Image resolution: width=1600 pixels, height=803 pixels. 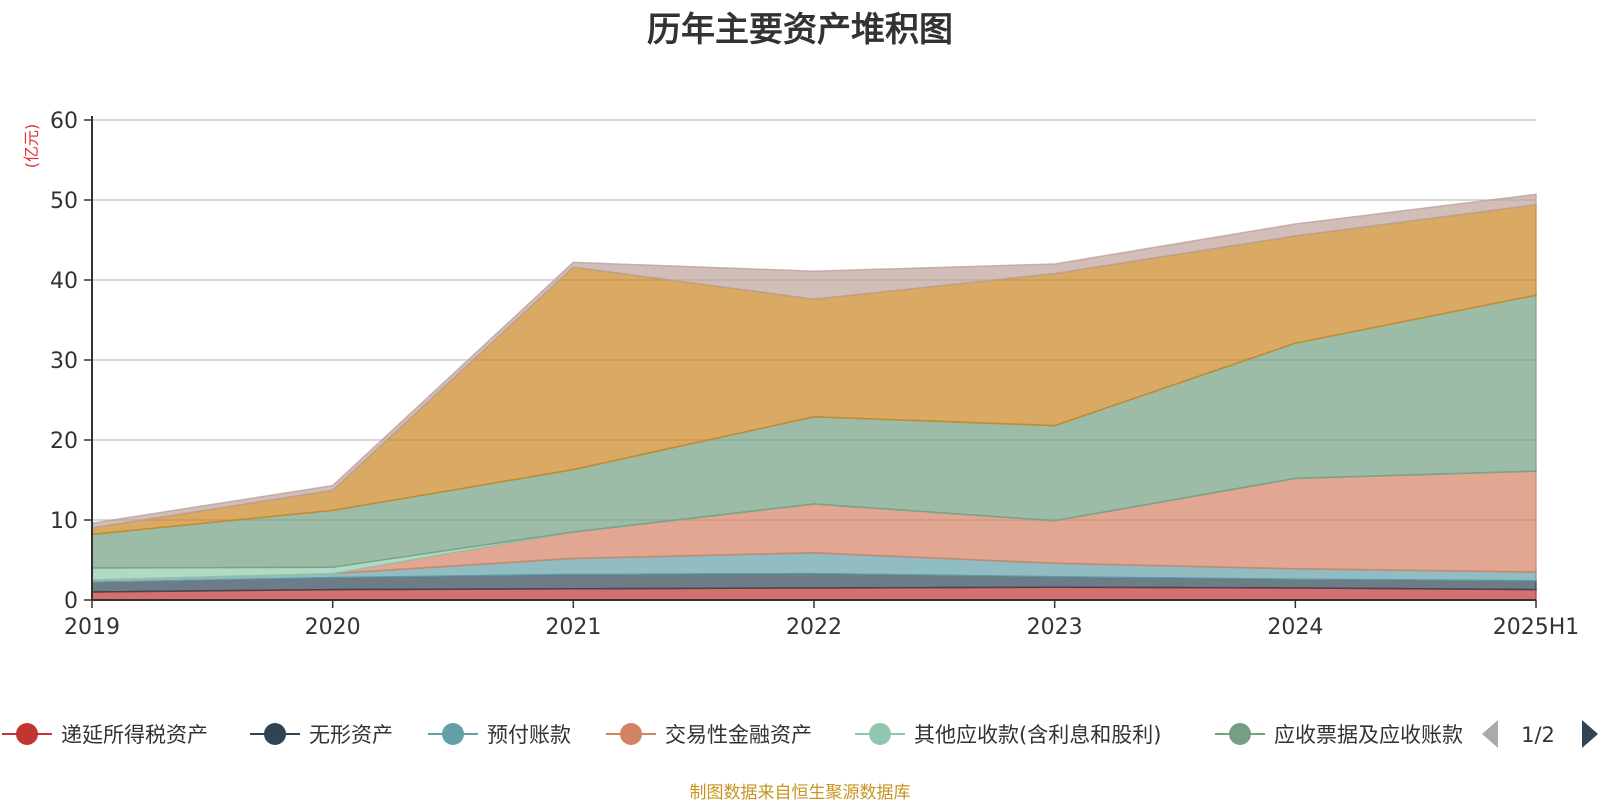 What do you see at coordinates (1536, 627) in the screenshot?
I see `x-tick-label: 2025H1` at bounding box center [1536, 627].